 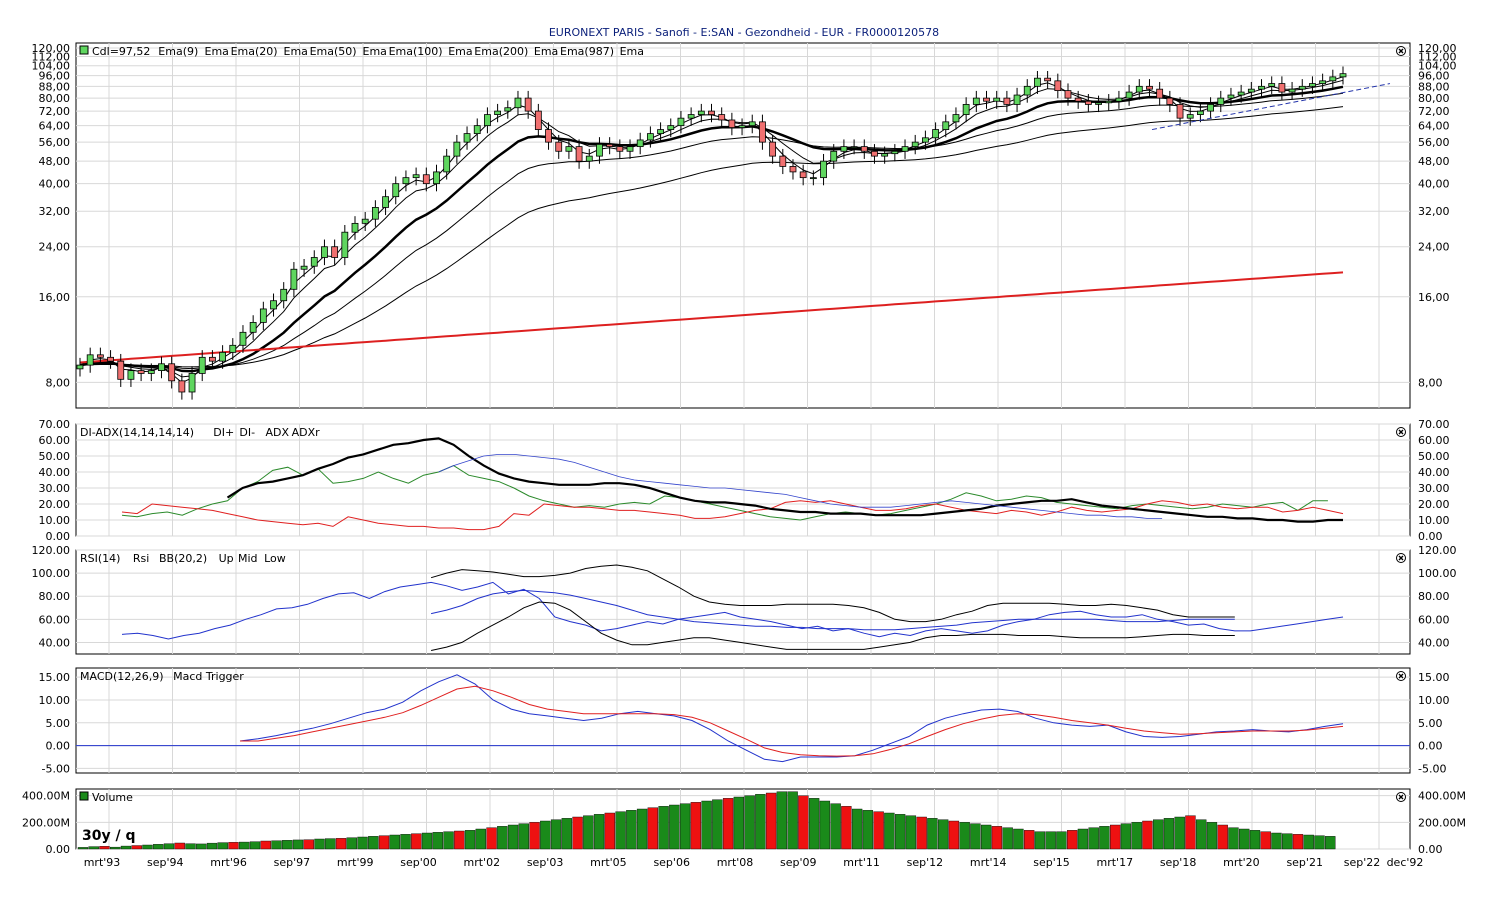 I want to click on y-tick-left: 16,00, so click(x=55, y=297).